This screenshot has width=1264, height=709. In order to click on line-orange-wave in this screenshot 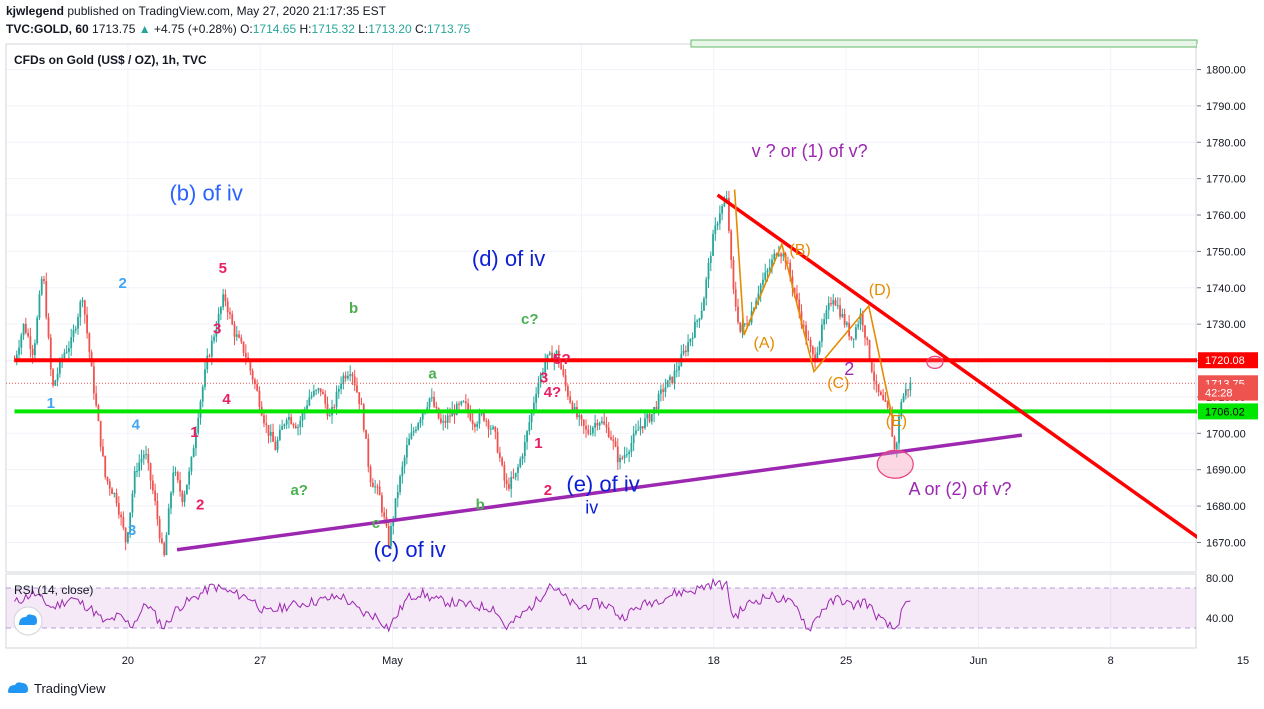, I will do `click(814, 306)`.